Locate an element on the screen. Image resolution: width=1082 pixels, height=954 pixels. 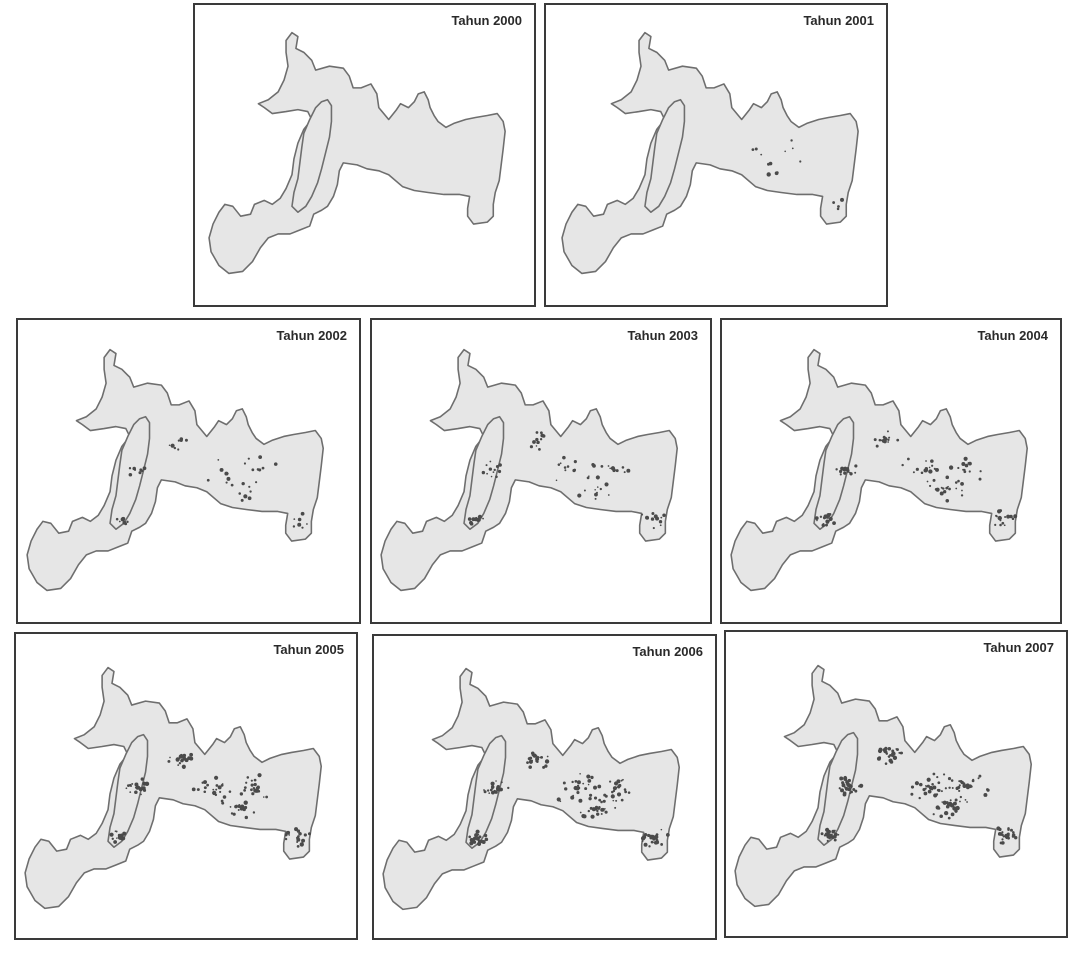
panel-title: Tahun 2003 is located at coordinates (662, 335).